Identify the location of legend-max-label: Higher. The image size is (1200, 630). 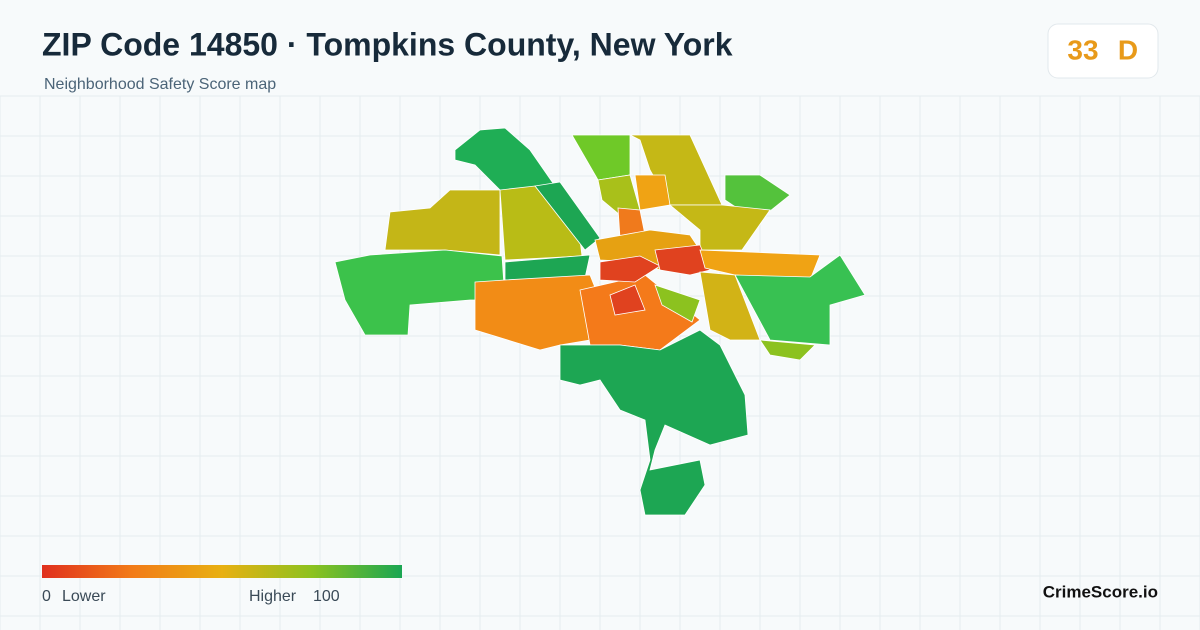
(273, 596).